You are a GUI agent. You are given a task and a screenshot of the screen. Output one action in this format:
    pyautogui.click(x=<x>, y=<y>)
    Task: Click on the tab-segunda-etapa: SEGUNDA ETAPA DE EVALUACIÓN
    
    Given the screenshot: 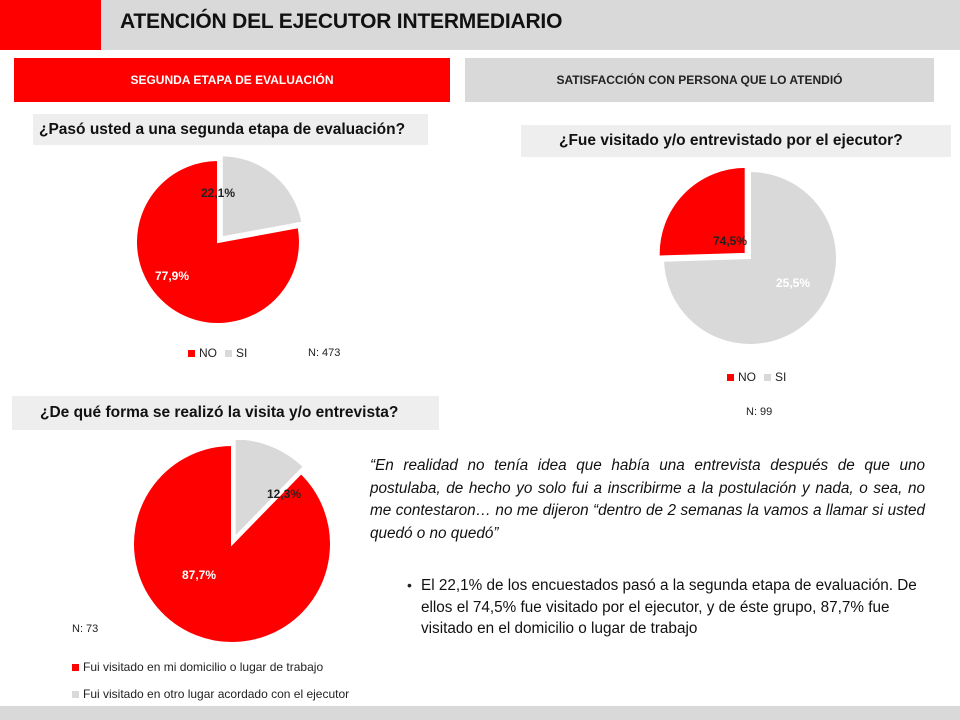 What is the action you would take?
    pyautogui.click(x=232, y=80)
    